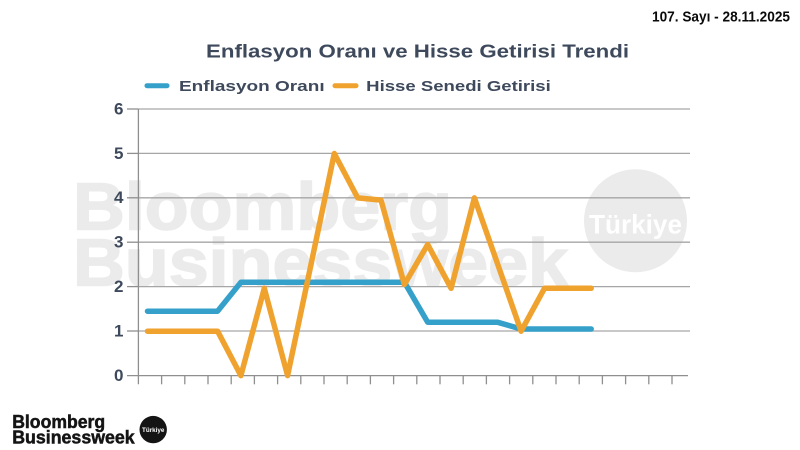 The image size is (800, 450). What do you see at coordinates (721, 18) in the screenshot?
I see `svg-text: 107. Sayı - 28.11.2025` at bounding box center [721, 18].